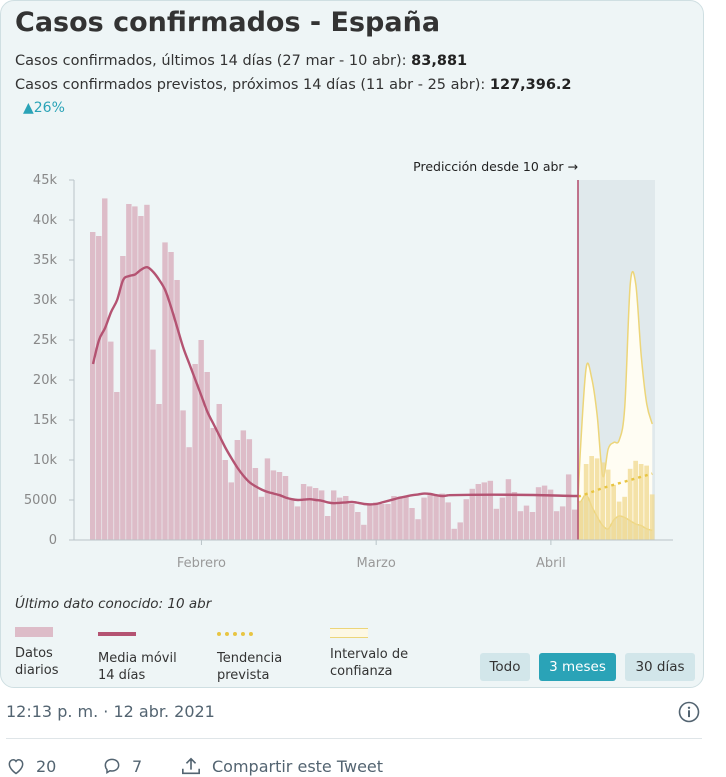 The image size is (726, 777). I want to click on y-tick-label: 5000, so click(40, 500).